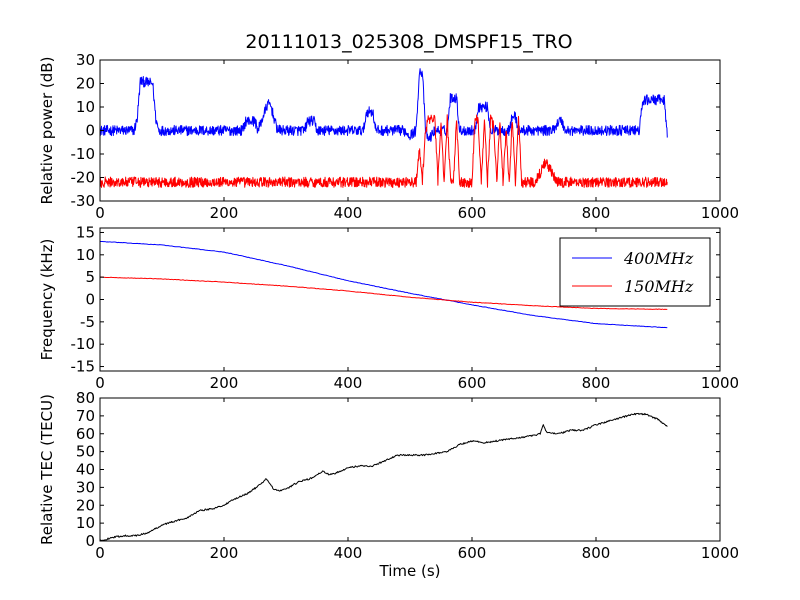  What do you see at coordinates (90, 277) in the screenshot?
I see `y-tick-label: 5` at bounding box center [90, 277].